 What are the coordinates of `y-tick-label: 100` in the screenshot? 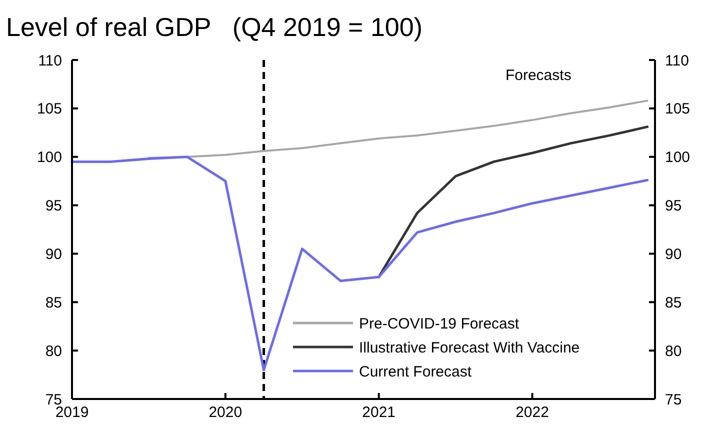 It's located at (49, 157).